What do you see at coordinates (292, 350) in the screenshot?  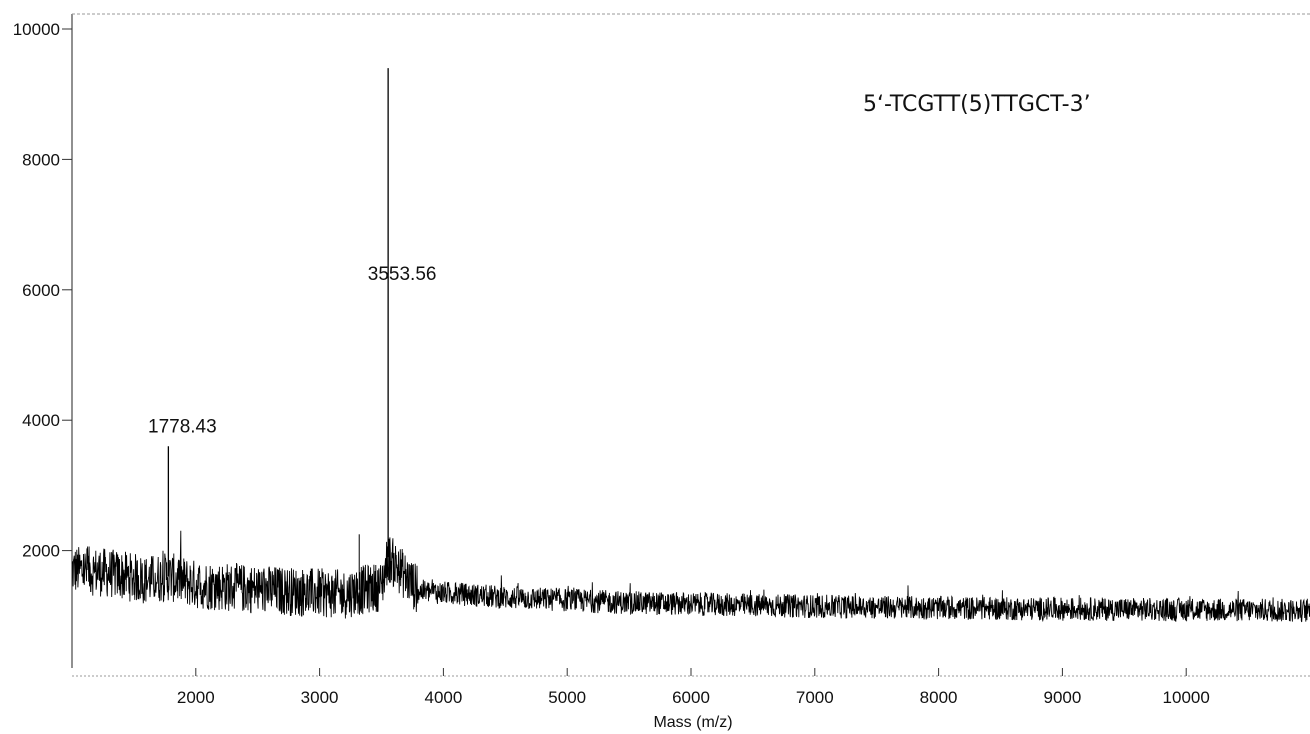 I see `peak-labels-group: 1778.43 3553.56` at bounding box center [292, 350].